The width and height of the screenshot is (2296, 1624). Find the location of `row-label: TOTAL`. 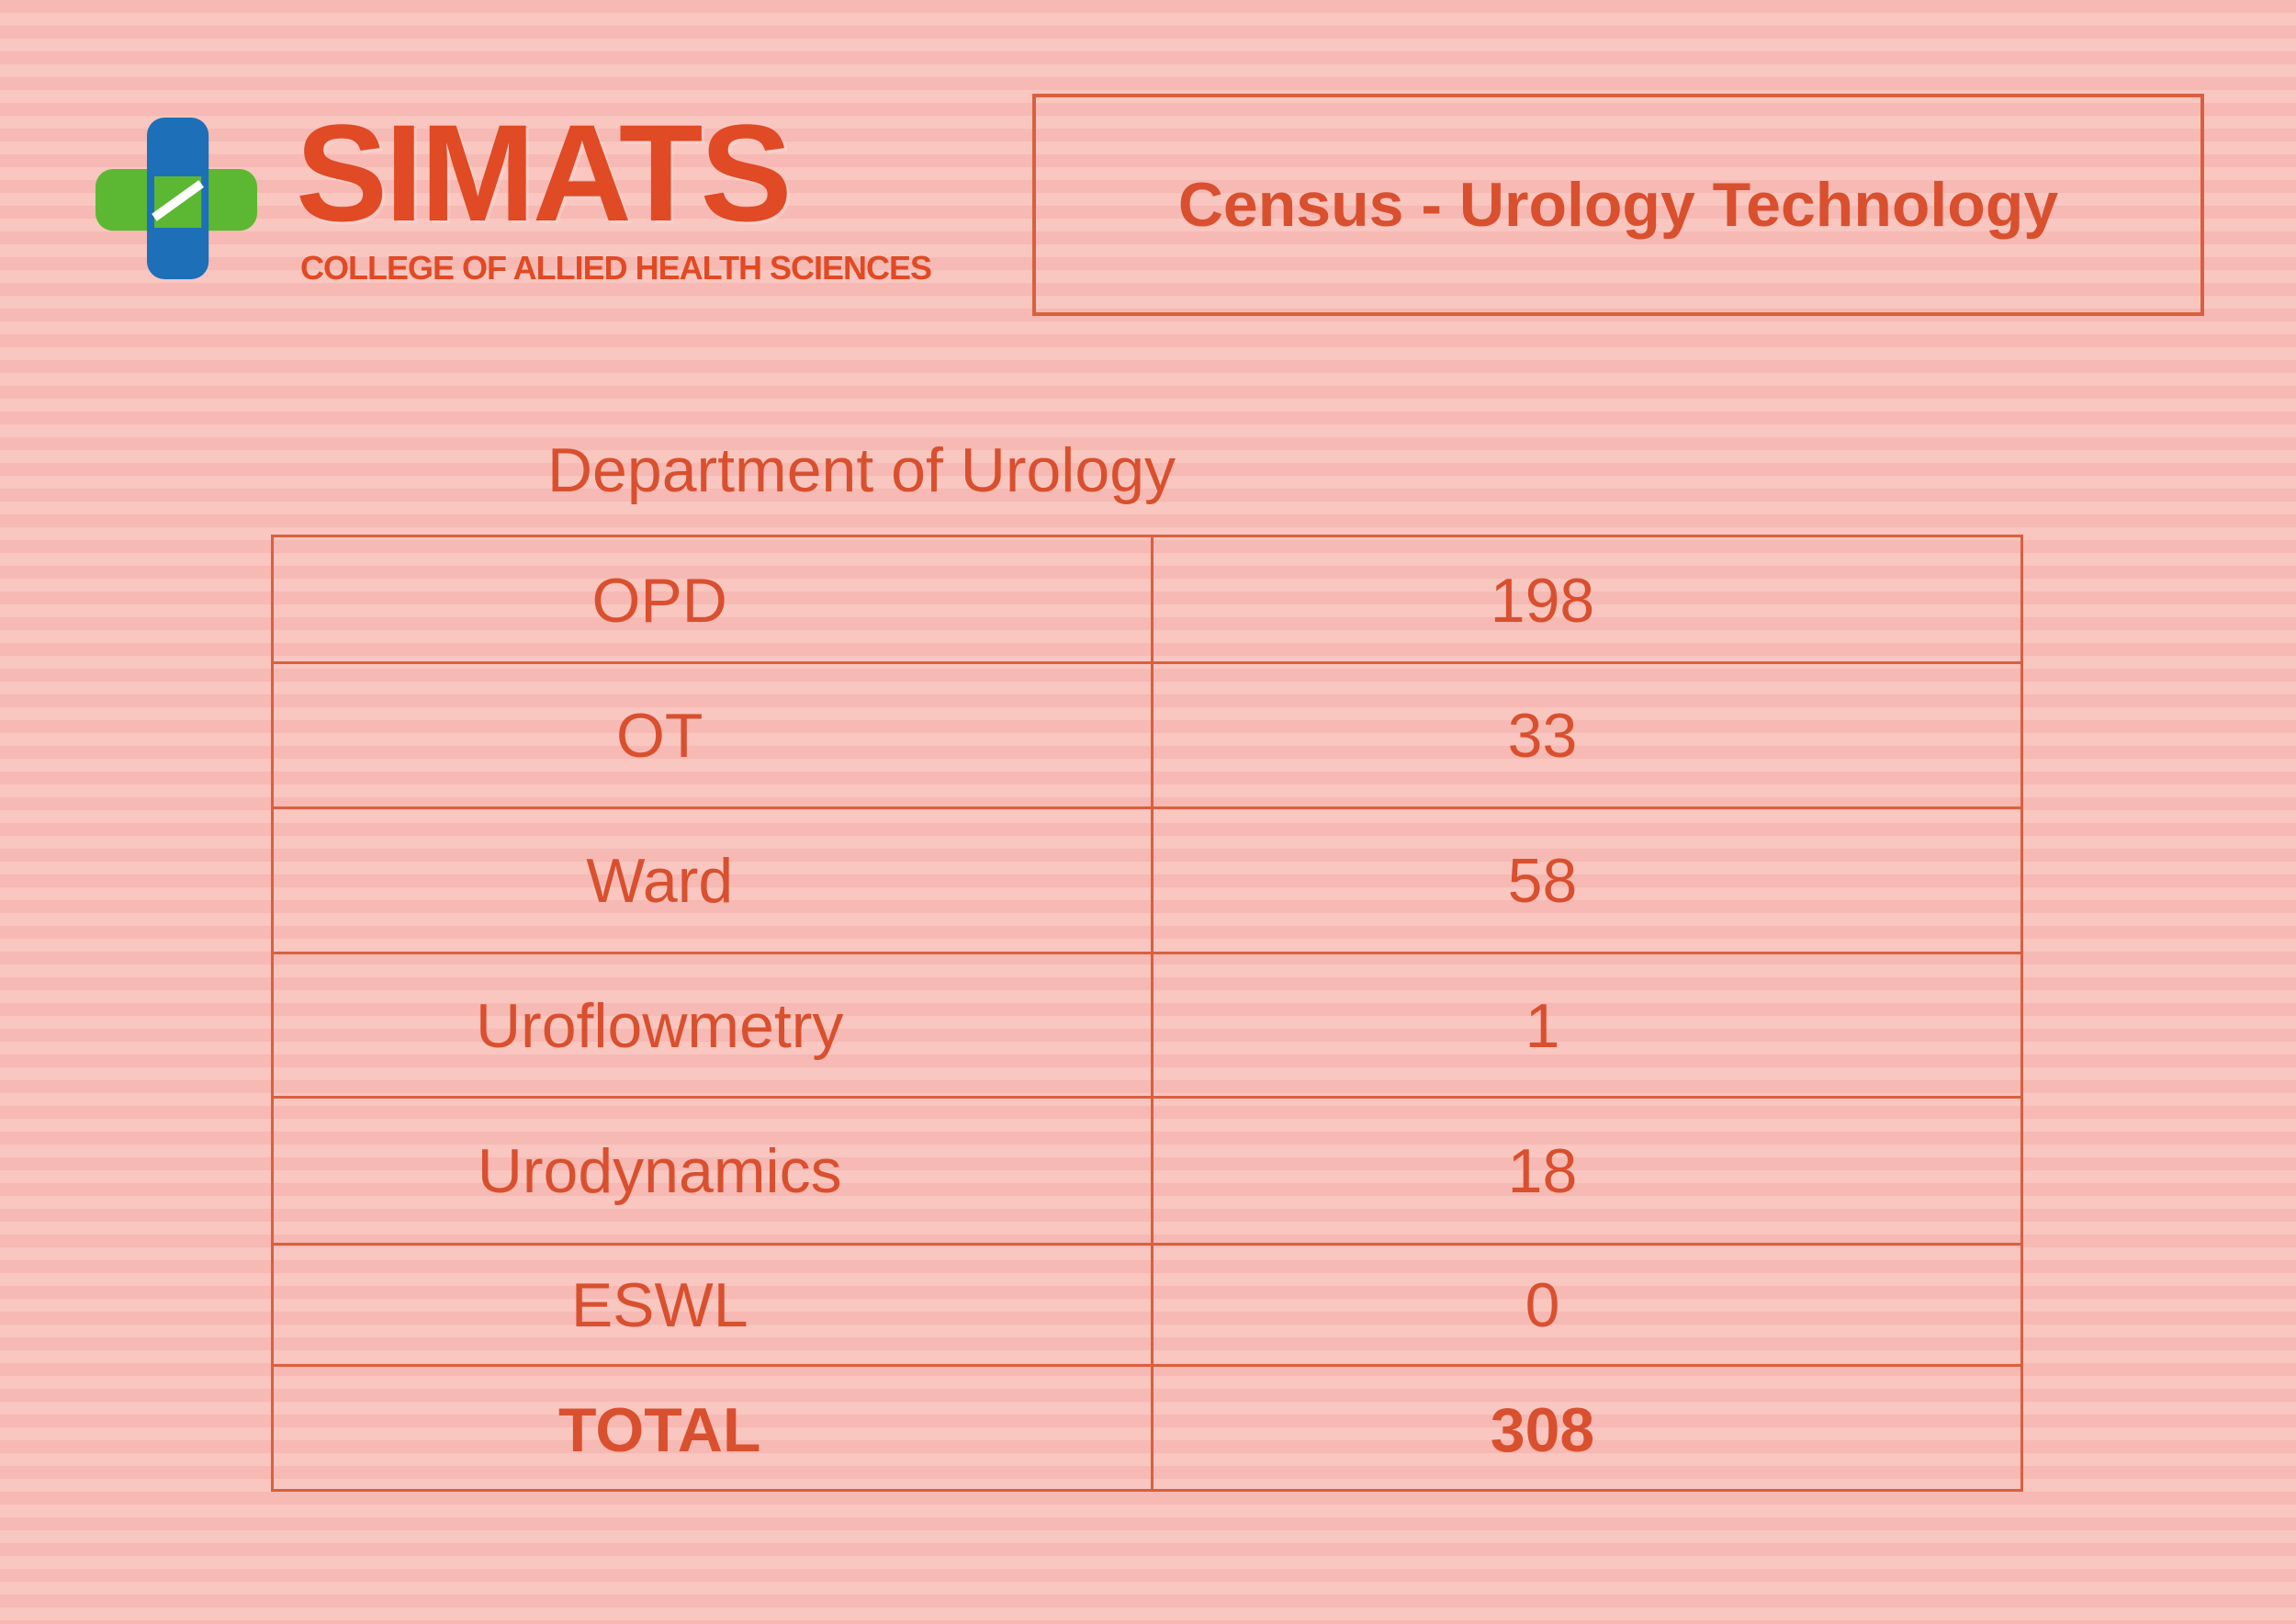

row-label: TOTAL is located at coordinates (659, 1430).